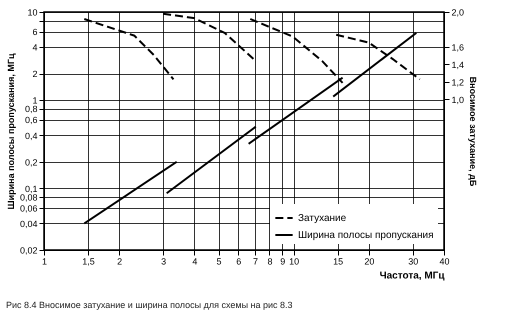 The height and width of the screenshot is (322, 506). What do you see at coordinates (31, 109) in the screenshot?
I see `y-tick-label: 0,8` at bounding box center [31, 109].